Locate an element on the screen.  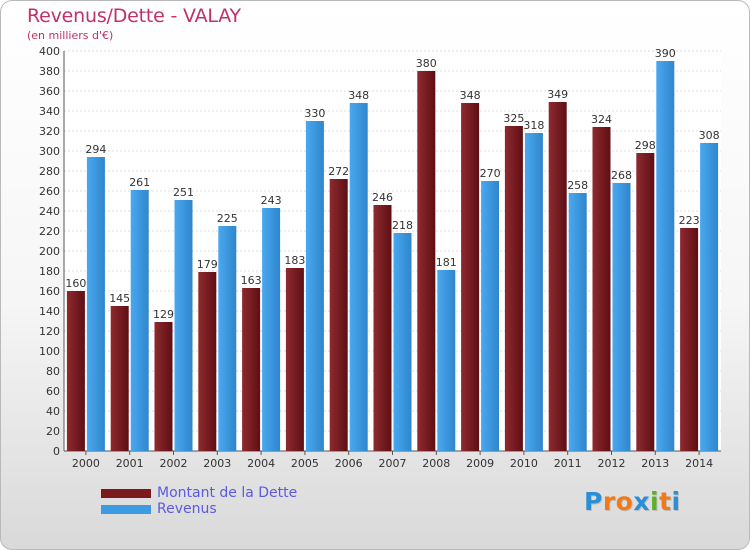
data-label: 163 is located at coordinates (251, 280).